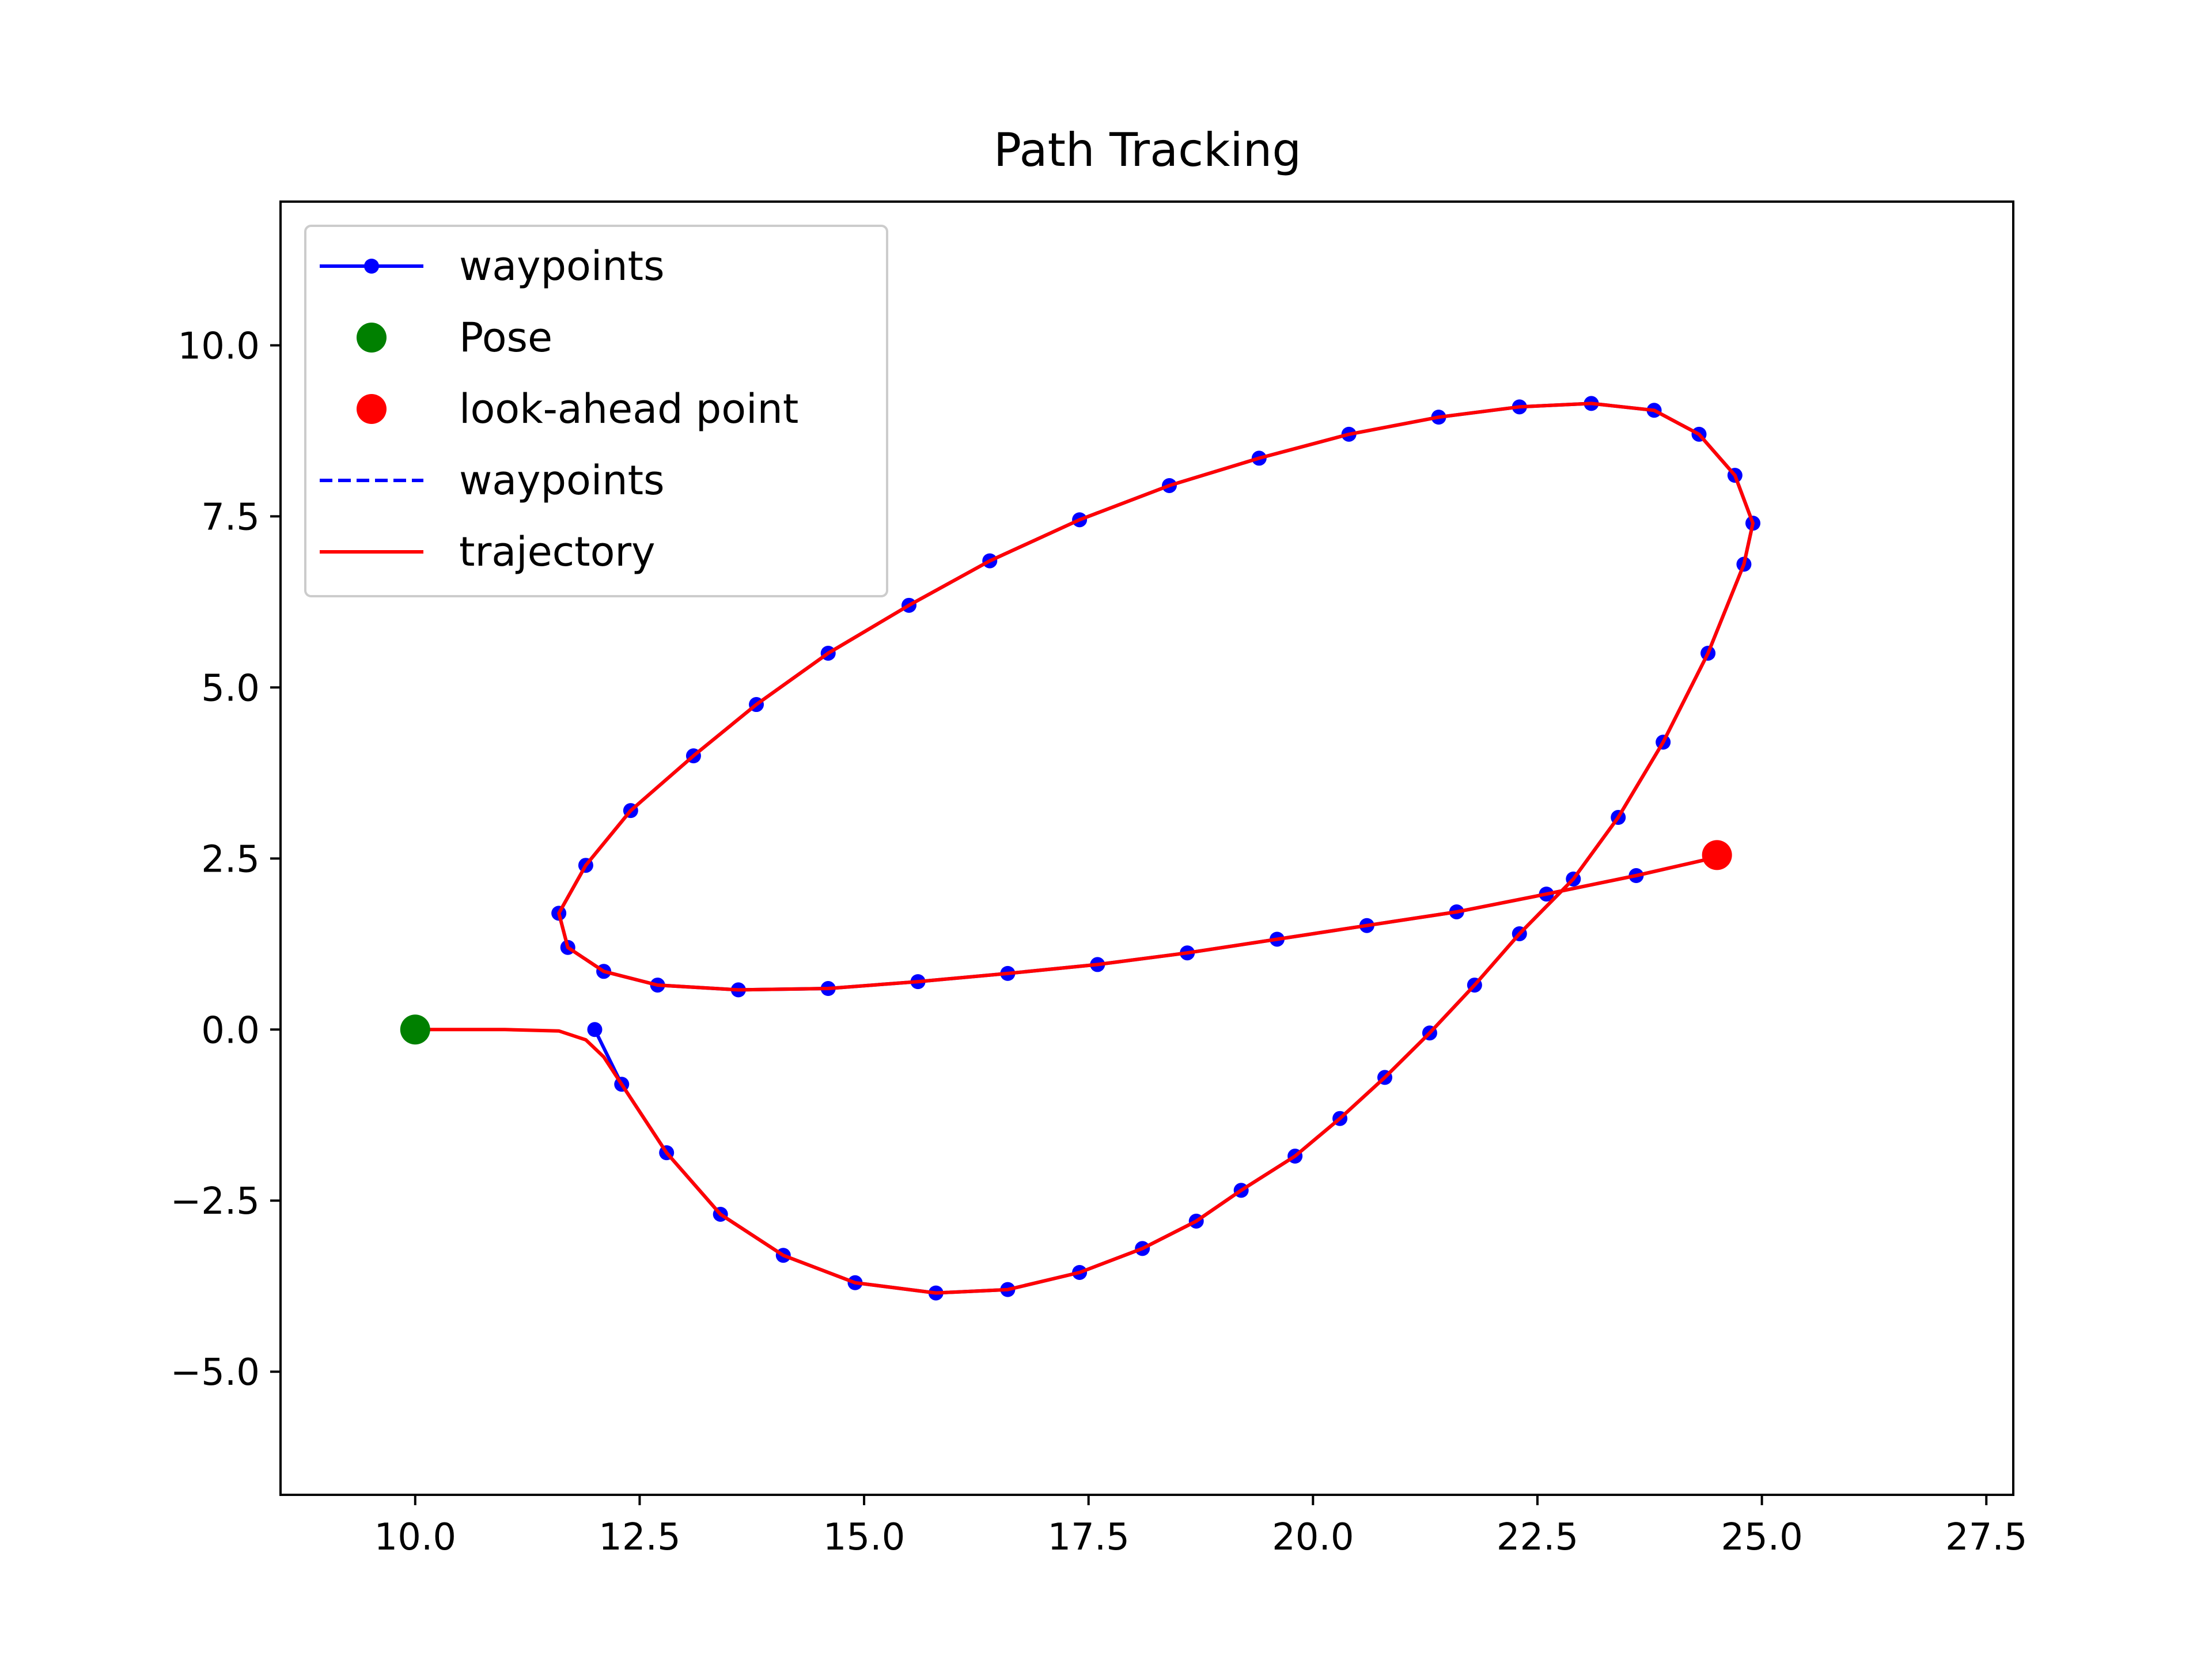 The width and height of the screenshot is (2212, 1659). I want to click on chart-title: Path Tracking, so click(1147, 150).